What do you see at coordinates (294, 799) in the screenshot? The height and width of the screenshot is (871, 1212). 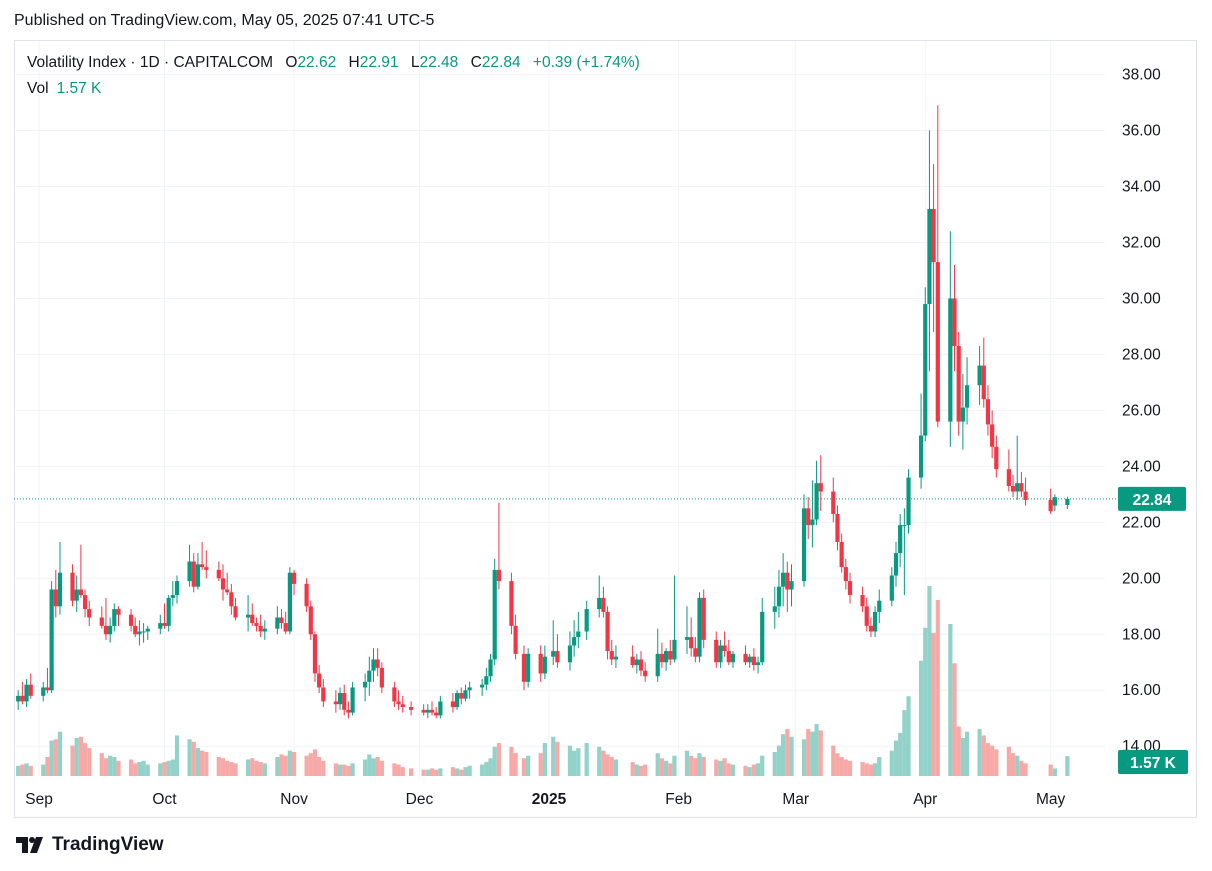 I see `time-tick-label: Nov` at bounding box center [294, 799].